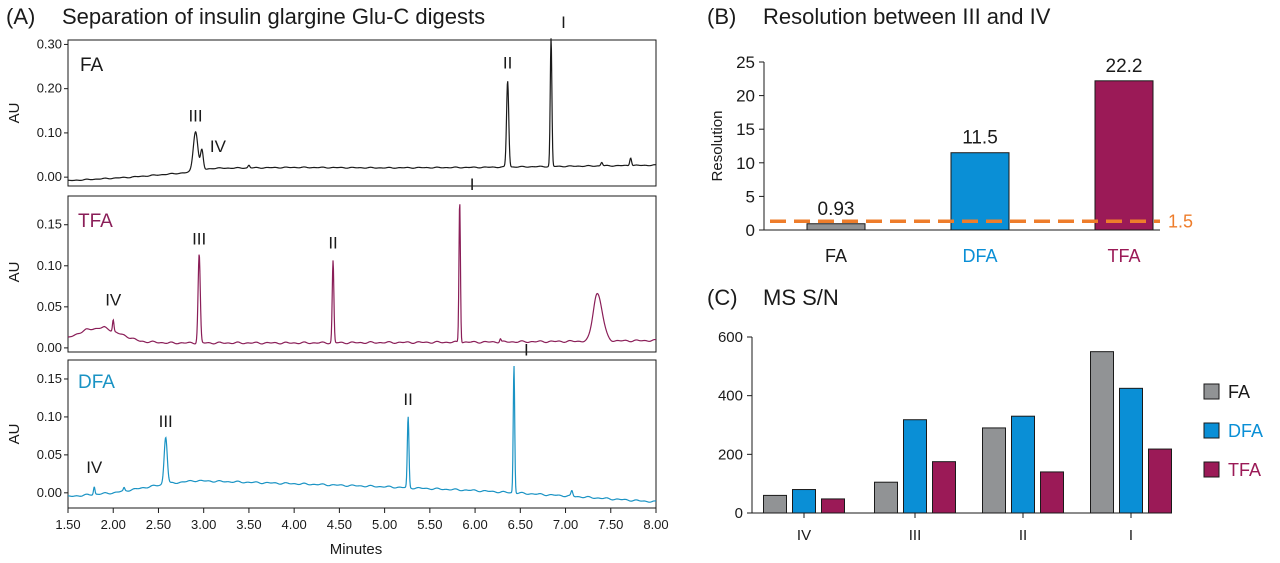 The height and width of the screenshot is (563, 1280). I want to click on bar-dfa-iv, so click(804, 501).